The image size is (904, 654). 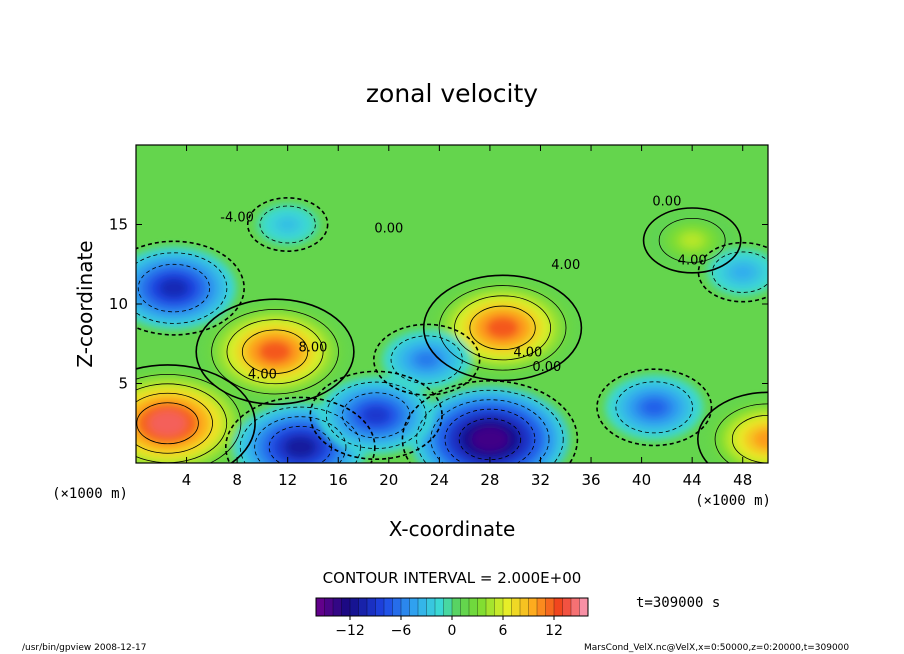 What do you see at coordinates (118, 304) in the screenshot?
I see `y-tick-label: 10` at bounding box center [118, 304].